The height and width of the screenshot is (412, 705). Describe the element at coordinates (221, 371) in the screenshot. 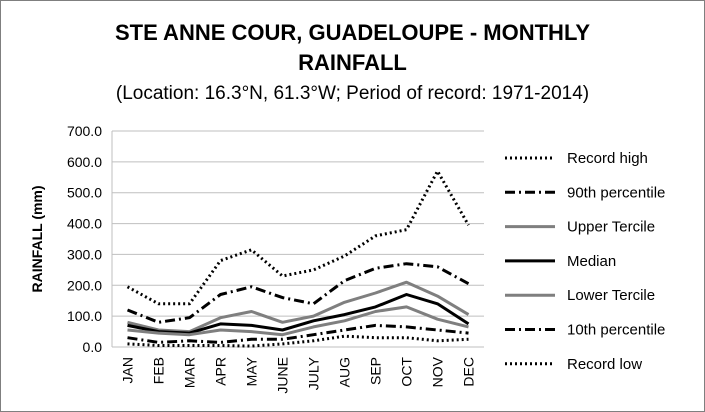

I see `x-tick-label: APR` at that location.